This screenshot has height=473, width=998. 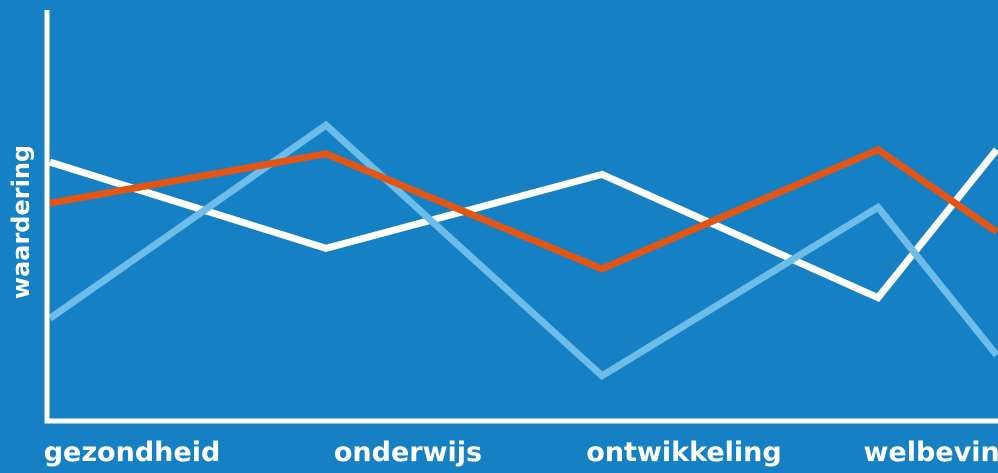 What do you see at coordinates (408, 452) in the screenshot?
I see `x-tick-label: onderwijs` at bounding box center [408, 452].